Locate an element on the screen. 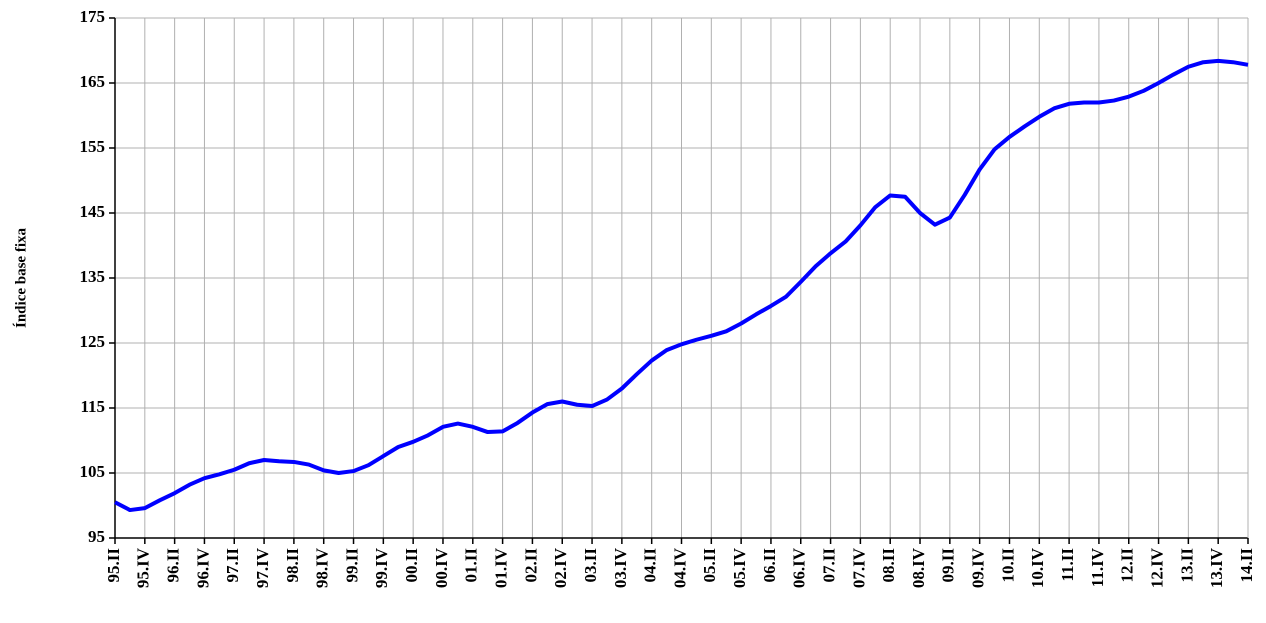 The image size is (1266, 623). y-tick-label: 95 is located at coordinates (96, 536).